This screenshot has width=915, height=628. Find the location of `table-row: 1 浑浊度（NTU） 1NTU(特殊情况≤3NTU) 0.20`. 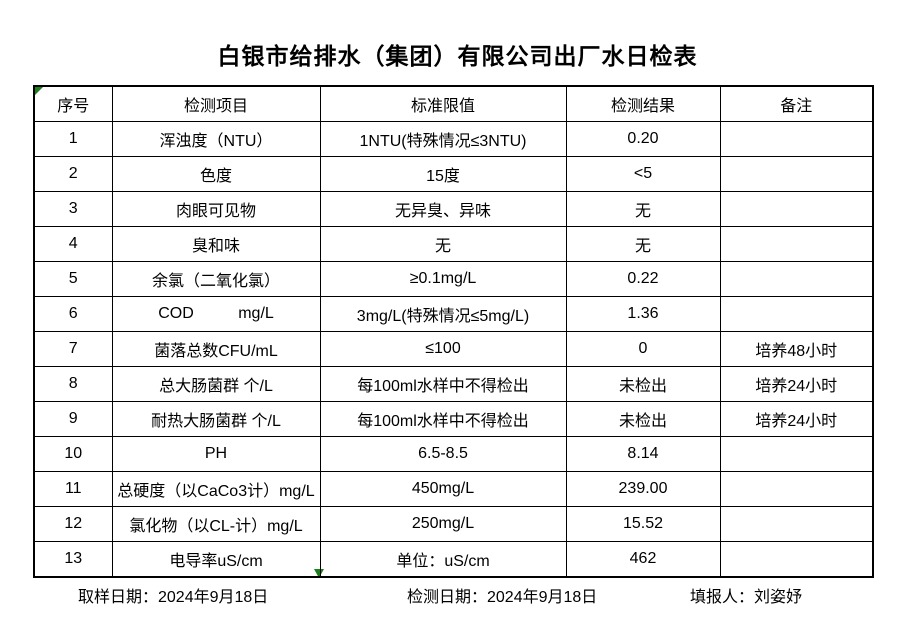

table-row: 1 浑浊度（NTU） 1NTU(特殊情况≤3NTU) 0.20 is located at coordinates (453, 139).